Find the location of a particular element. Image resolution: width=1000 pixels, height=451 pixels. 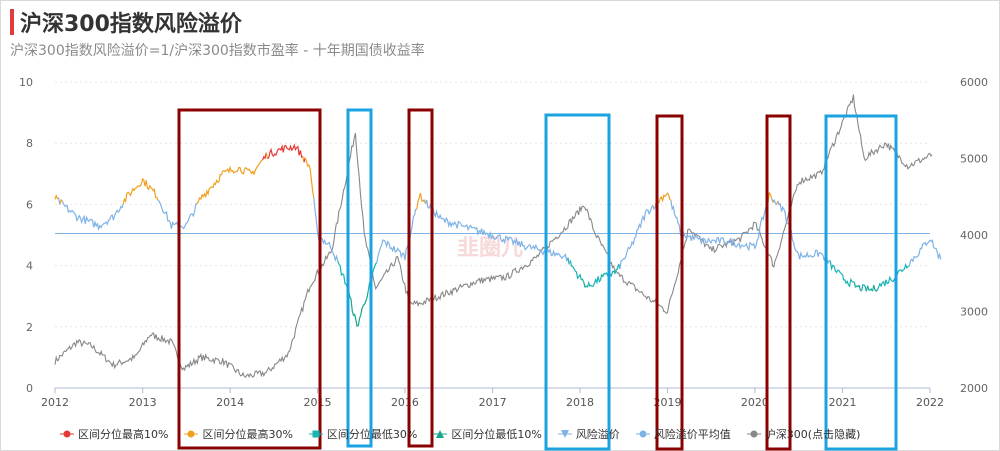

y-left-tick-label: 2 is located at coordinates (29, 327).